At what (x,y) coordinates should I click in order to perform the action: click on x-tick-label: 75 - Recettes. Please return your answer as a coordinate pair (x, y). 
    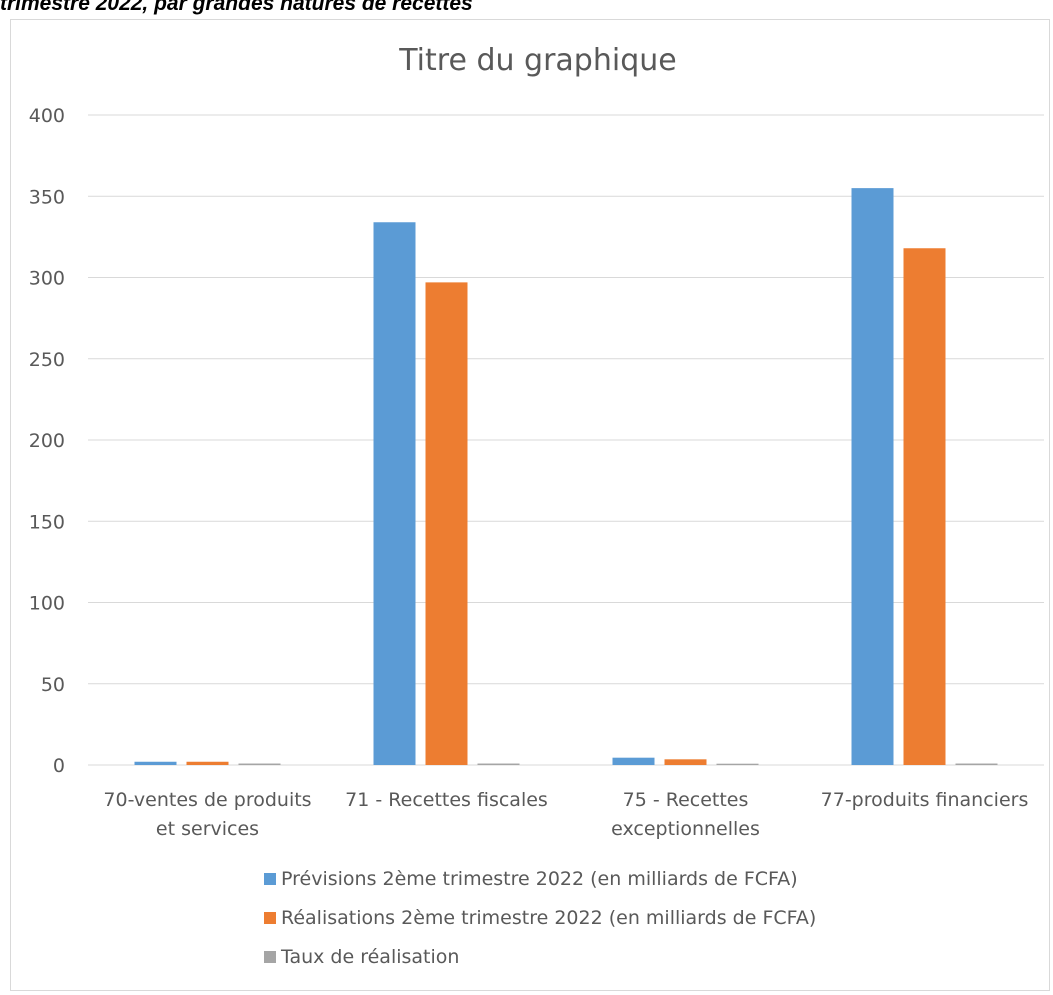
    Looking at the image, I should click on (686, 800).